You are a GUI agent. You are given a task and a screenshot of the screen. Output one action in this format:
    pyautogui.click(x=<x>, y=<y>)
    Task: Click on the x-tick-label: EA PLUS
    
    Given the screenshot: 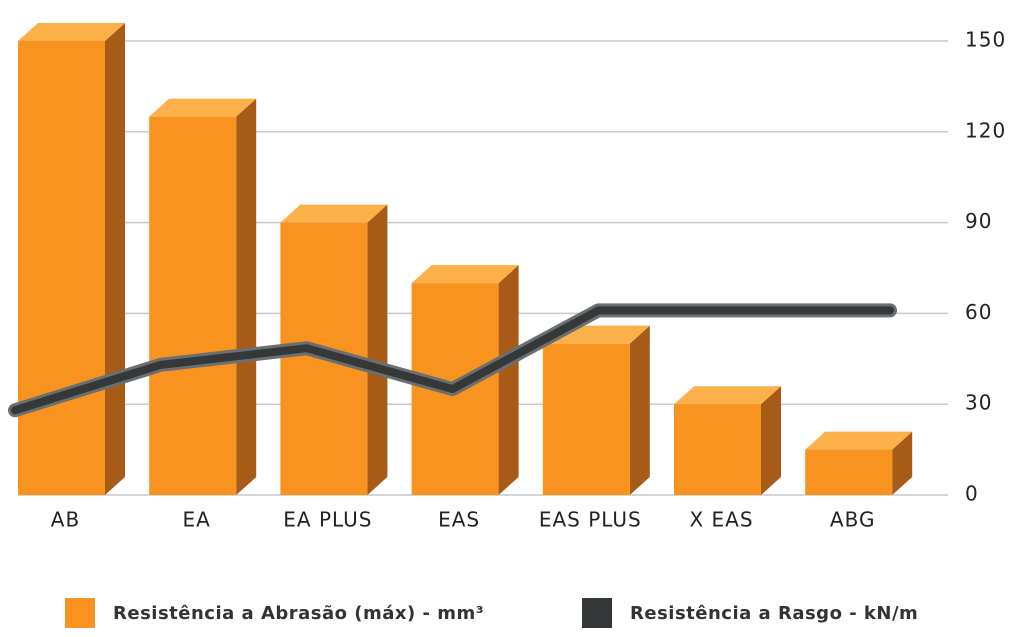 What is the action you would take?
    pyautogui.click(x=327, y=520)
    